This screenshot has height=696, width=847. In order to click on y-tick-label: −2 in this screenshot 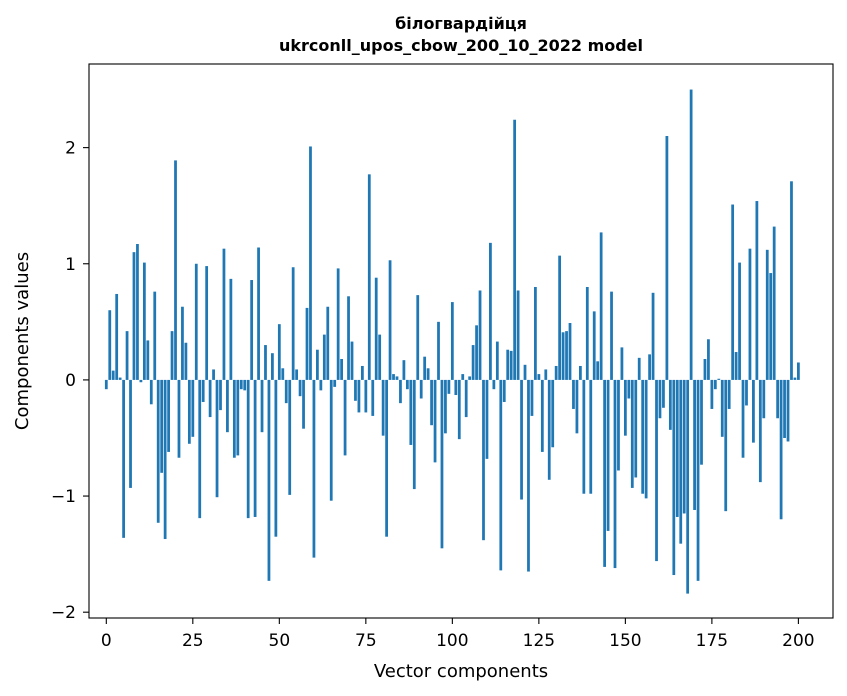, I will do `click(63, 613)`.